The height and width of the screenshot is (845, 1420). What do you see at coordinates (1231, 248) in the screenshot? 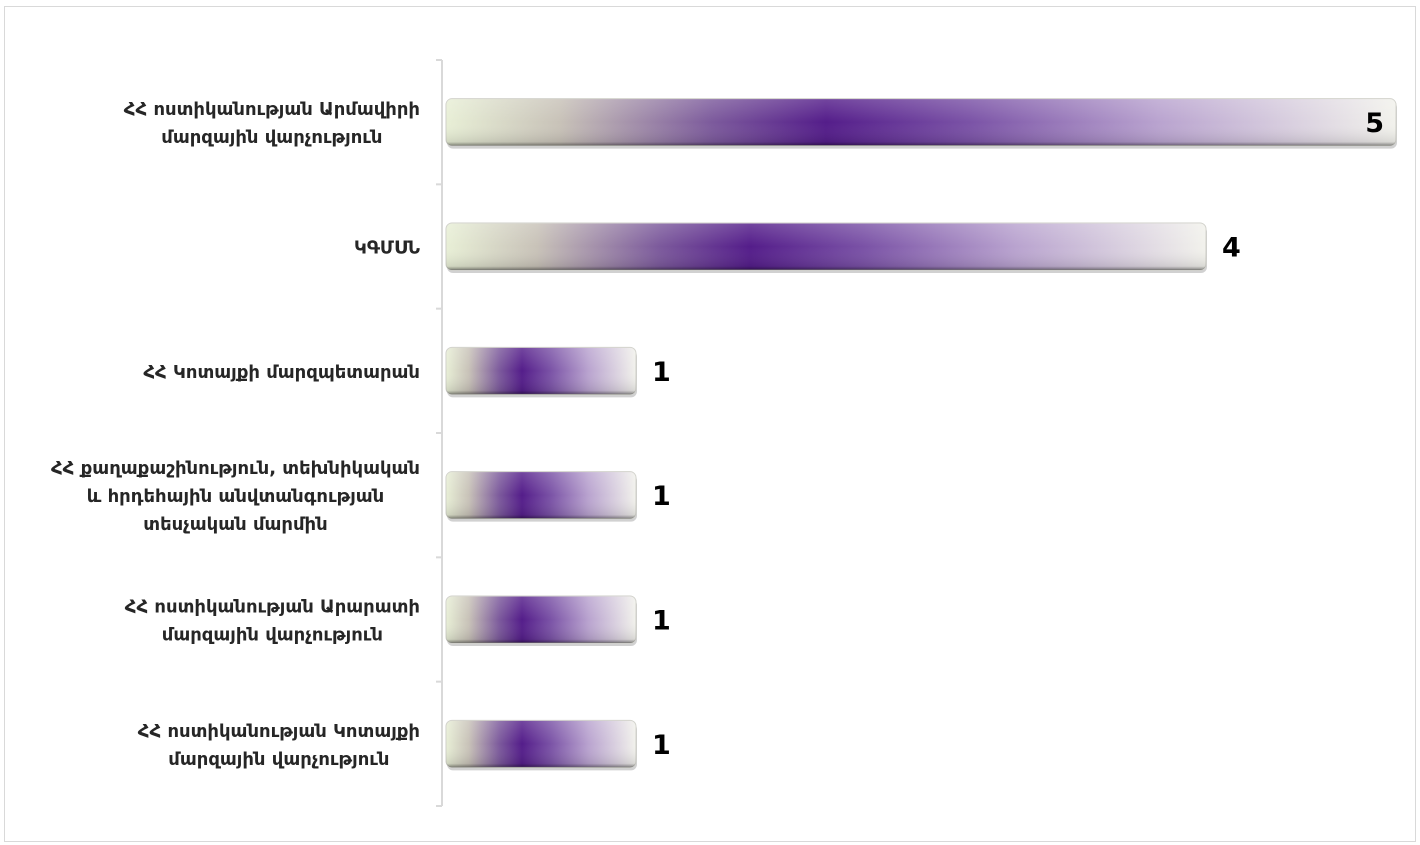
I see `data-label: 4` at bounding box center [1231, 248].